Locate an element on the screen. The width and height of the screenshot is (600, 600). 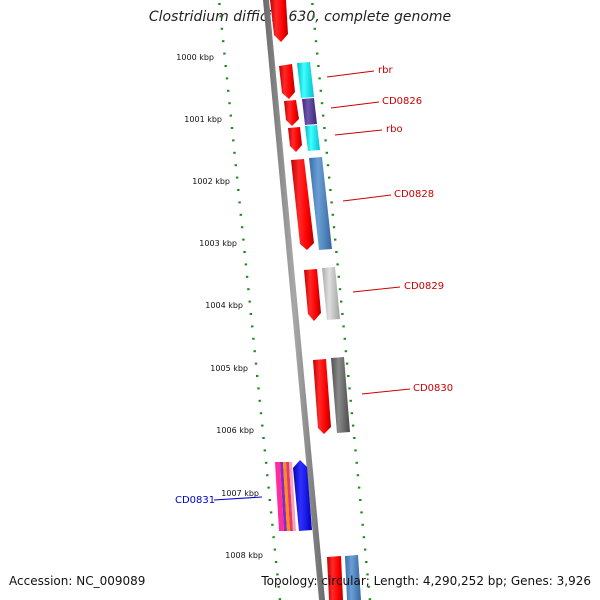
callout-rbr is located at coordinates (350, 74).